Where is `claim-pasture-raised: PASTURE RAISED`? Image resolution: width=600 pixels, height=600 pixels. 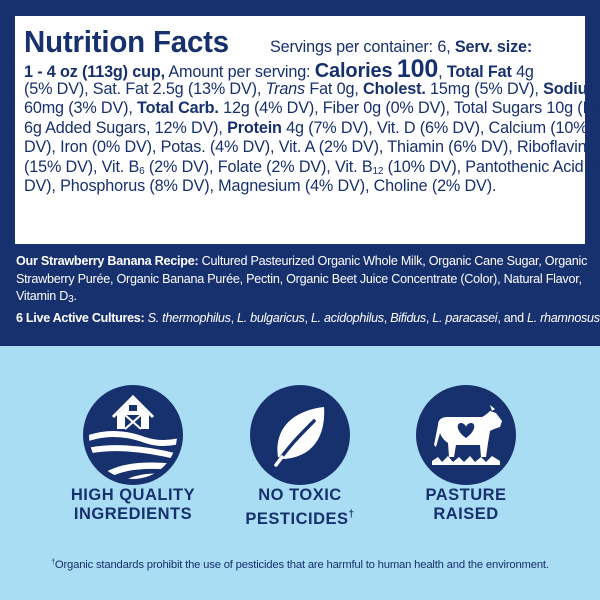
claim-pasture-raised: PASTURE RAISED is located at coordinates (466, 504).